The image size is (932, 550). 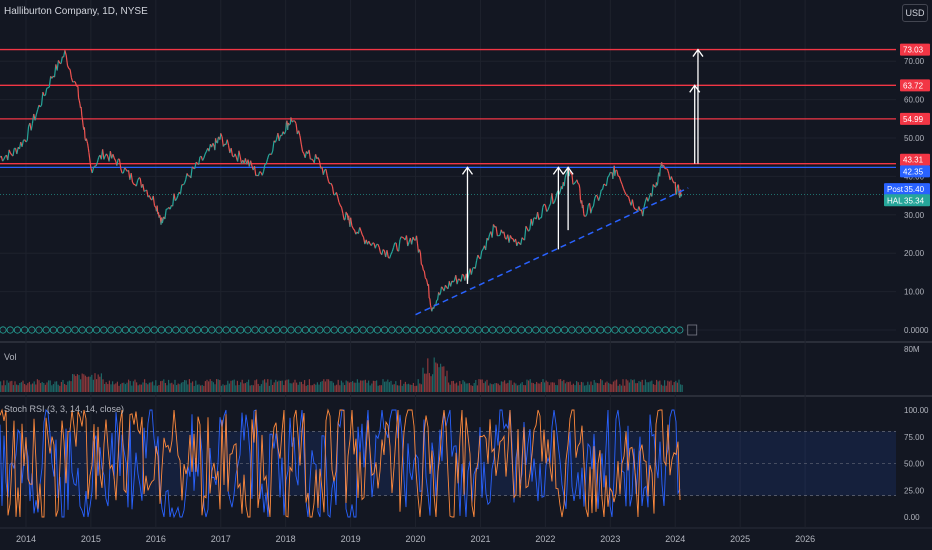 I want to click on price-badge-label: 73.03, so click(x=913, y=50).